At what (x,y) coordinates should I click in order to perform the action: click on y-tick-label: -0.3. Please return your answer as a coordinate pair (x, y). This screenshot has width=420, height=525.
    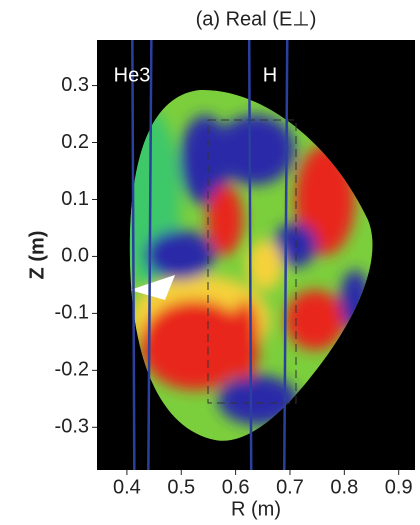
    Looking at the image, I should click on (72, 427).